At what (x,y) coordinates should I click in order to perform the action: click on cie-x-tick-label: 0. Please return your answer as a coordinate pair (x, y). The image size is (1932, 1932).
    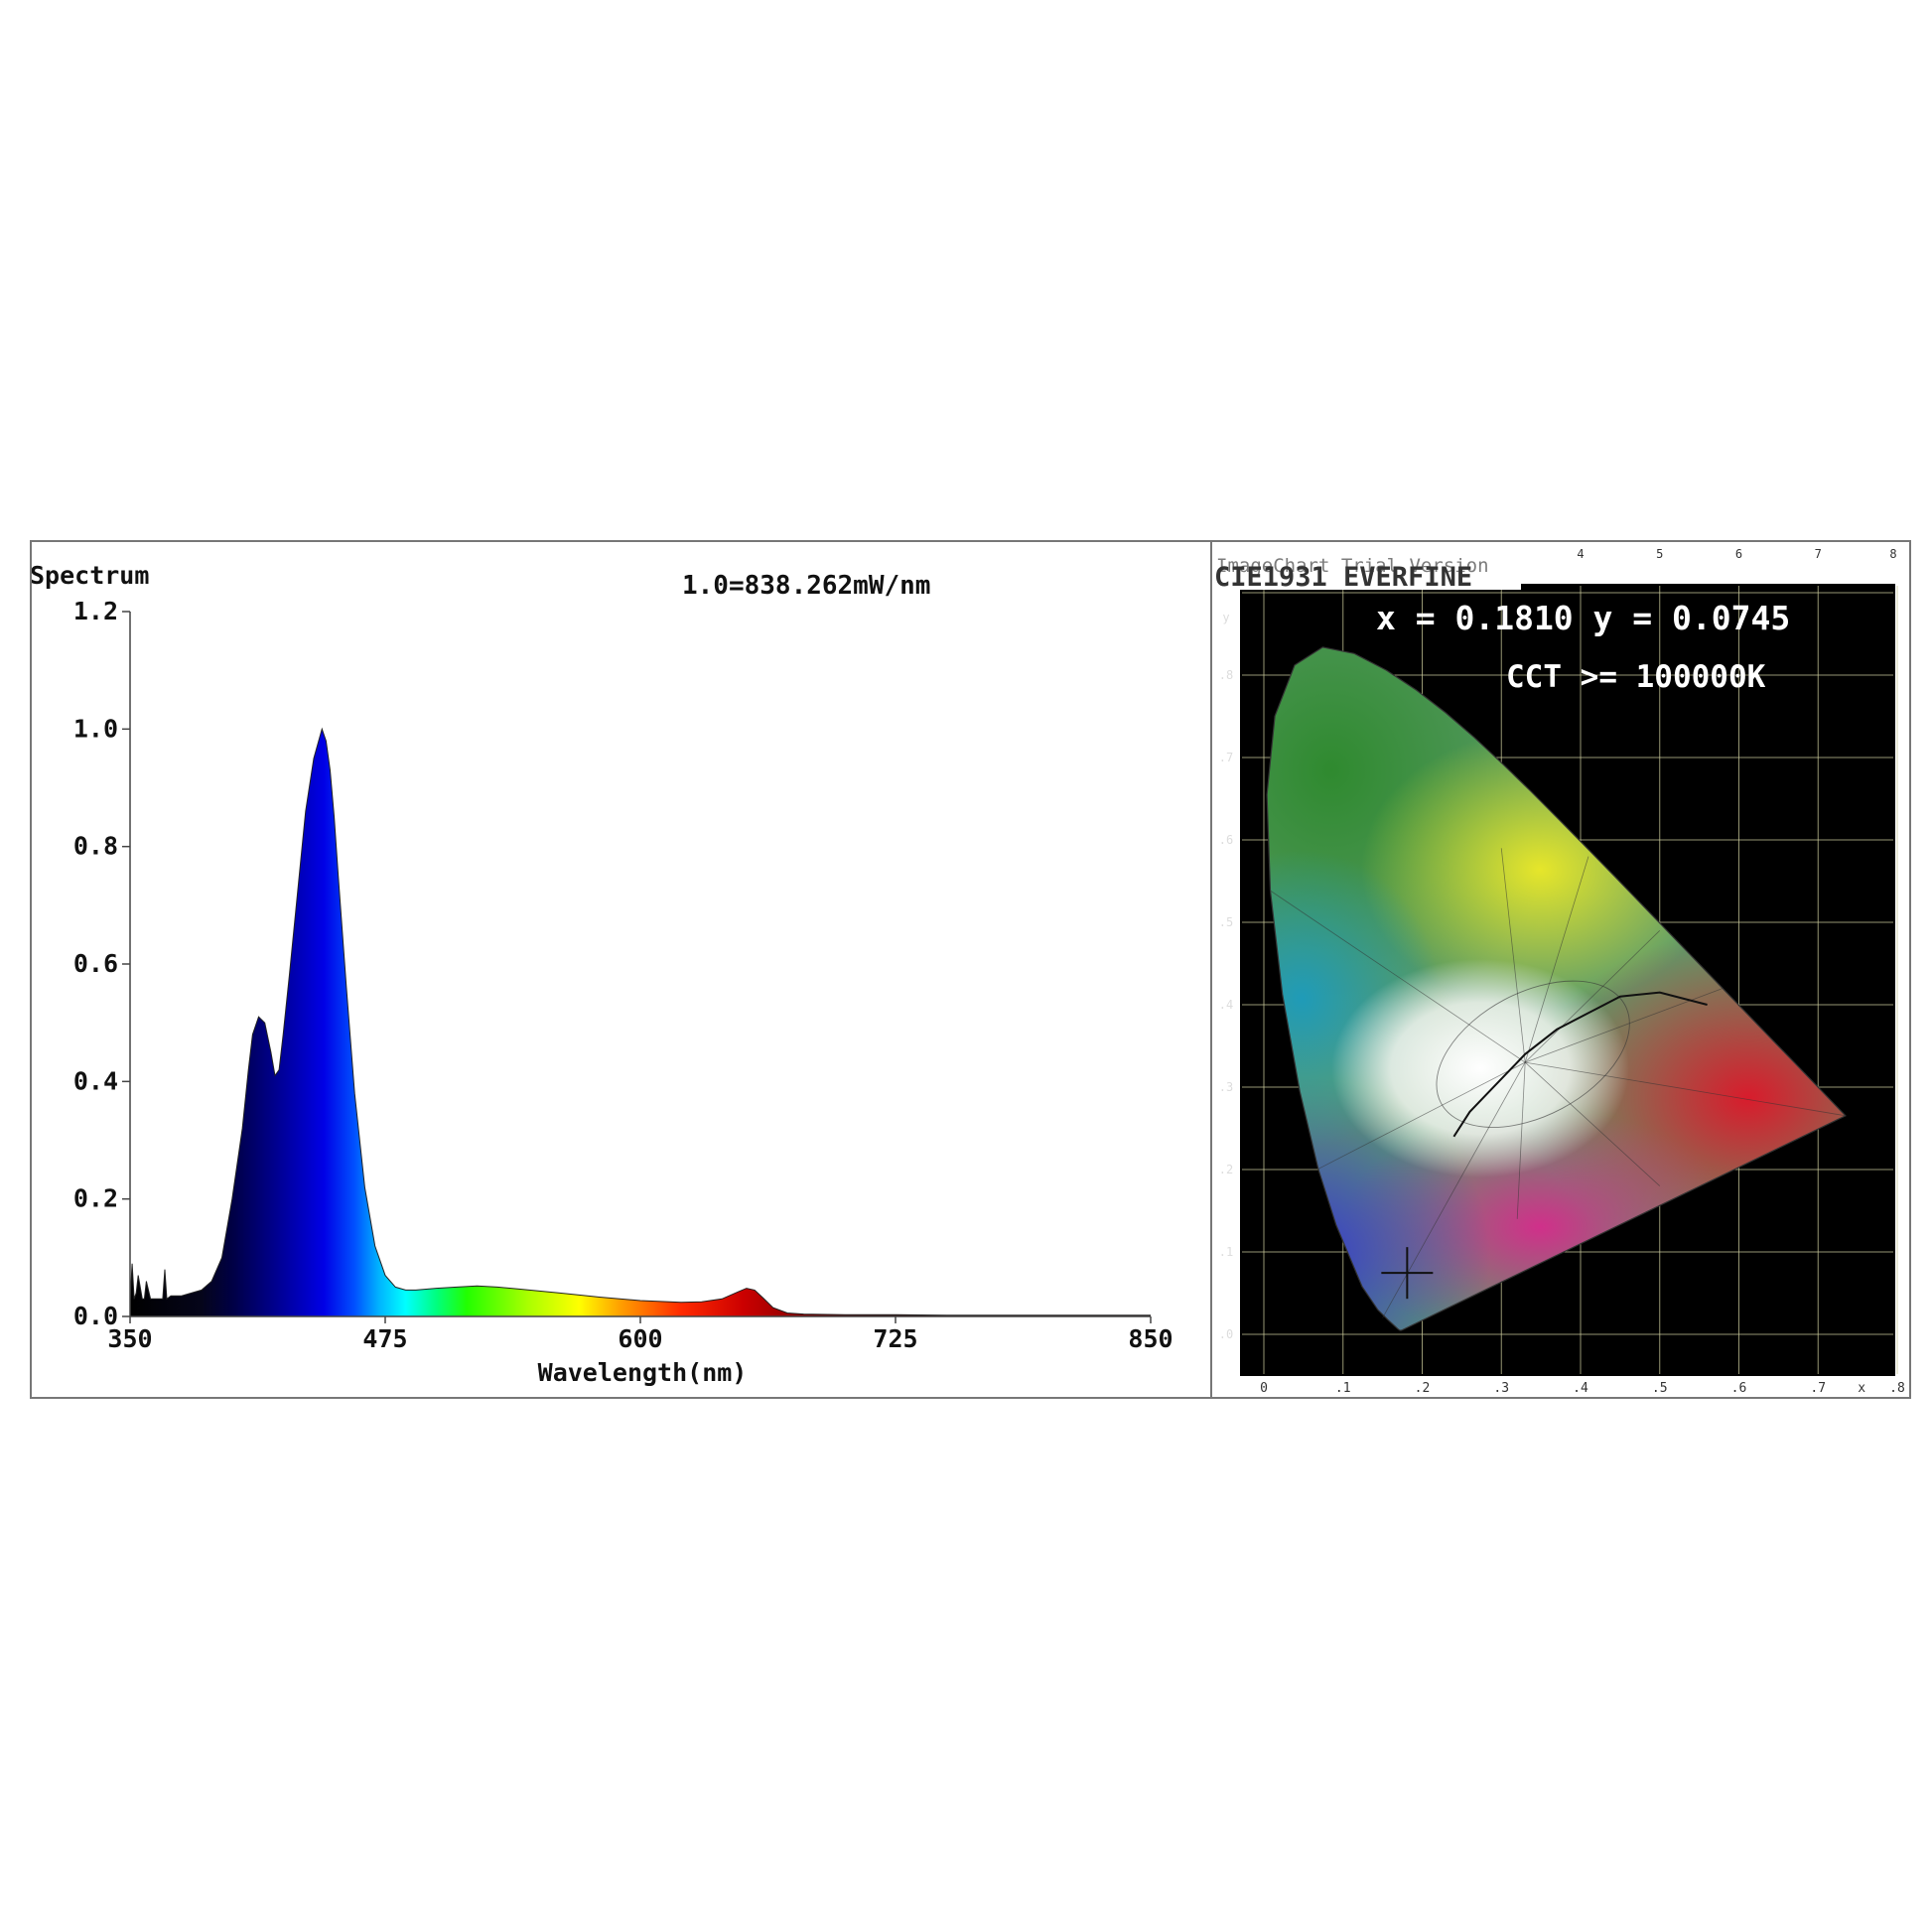
    Looking at the image, I should click on (1264, 1388).